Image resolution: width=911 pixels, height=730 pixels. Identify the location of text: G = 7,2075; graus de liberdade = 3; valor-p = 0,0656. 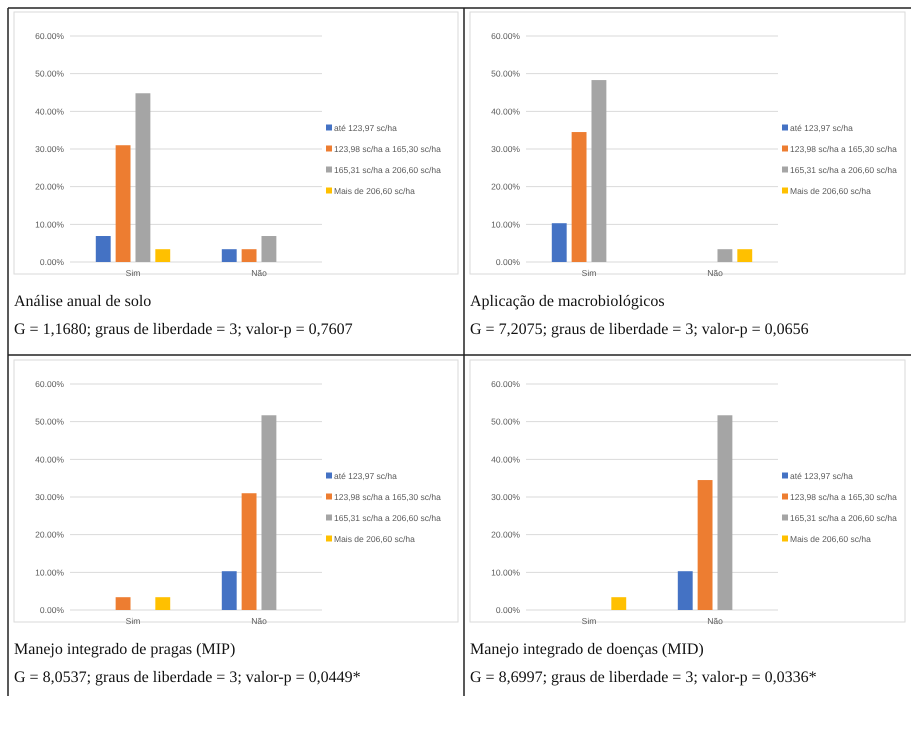
(639, 329).